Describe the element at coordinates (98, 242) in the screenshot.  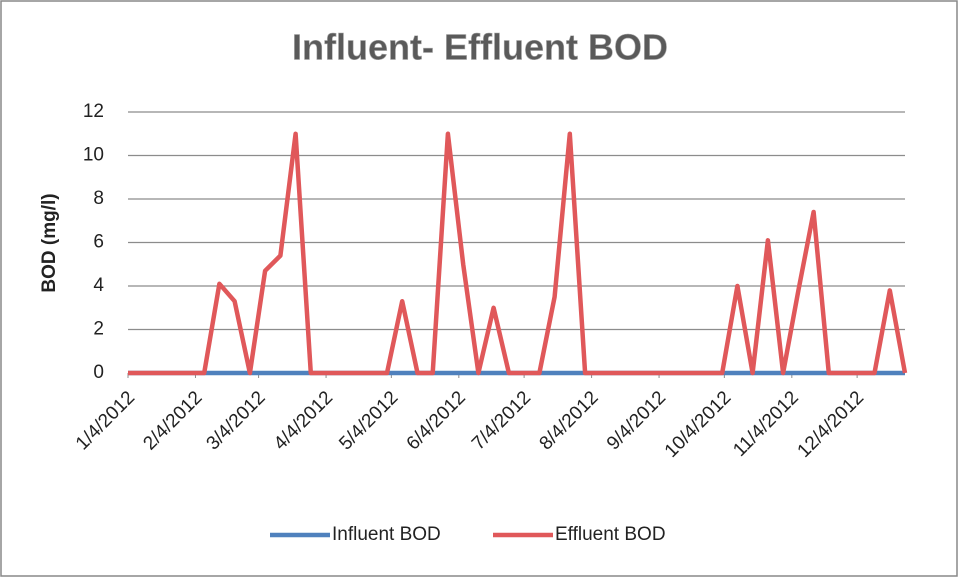
I see `y-tick-label: 6` at that location.